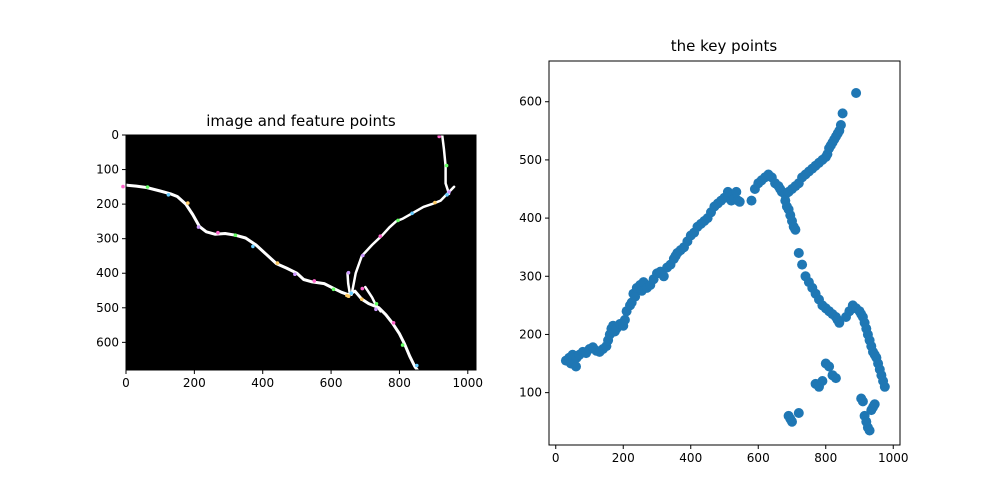 The image size is (1000, 500). Describe the element at coordinates (302, 380) in the screenshot. I see `image-x-ticks: 0 200 400 600 800 1000` at that location.